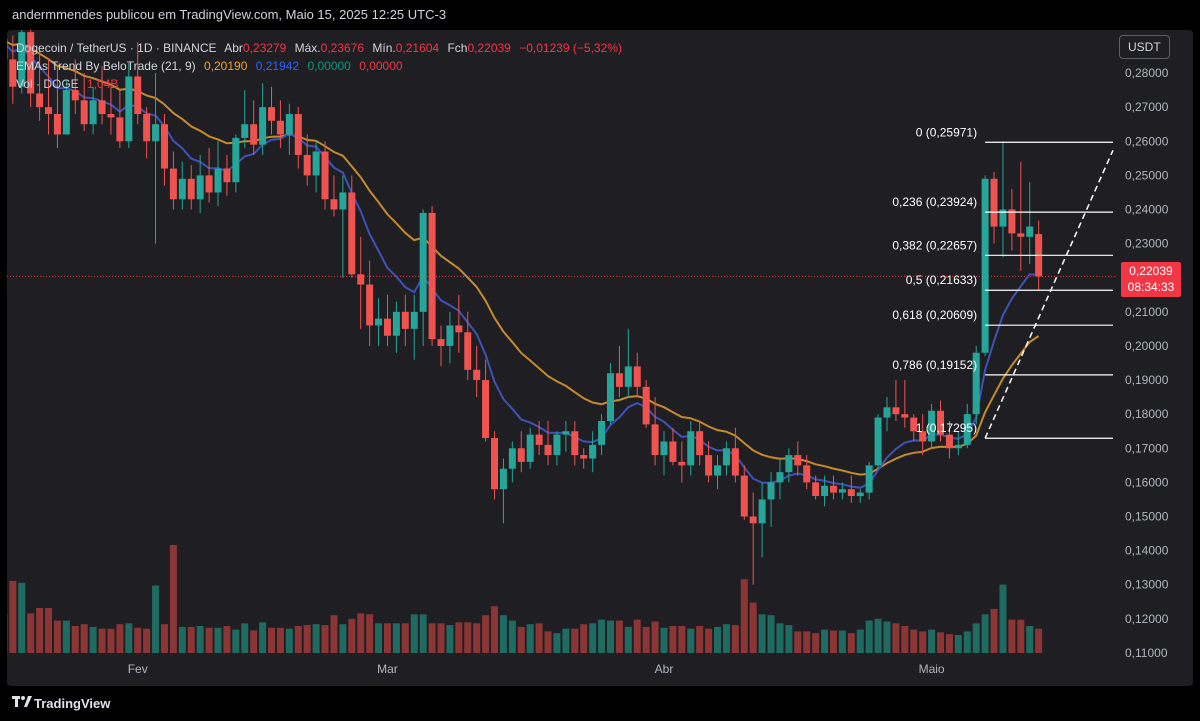 This screenshot has height=721, width=1200. What do you see at coordinates (47, 84) in the screenshot?
I see `volume-indicator-name: Vol · DOGE` at bounding box center [47, 84].